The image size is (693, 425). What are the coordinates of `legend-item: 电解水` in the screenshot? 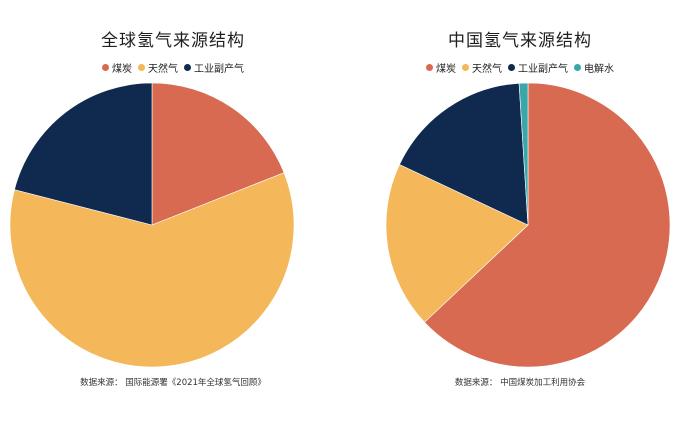 It's located at (594, 67).